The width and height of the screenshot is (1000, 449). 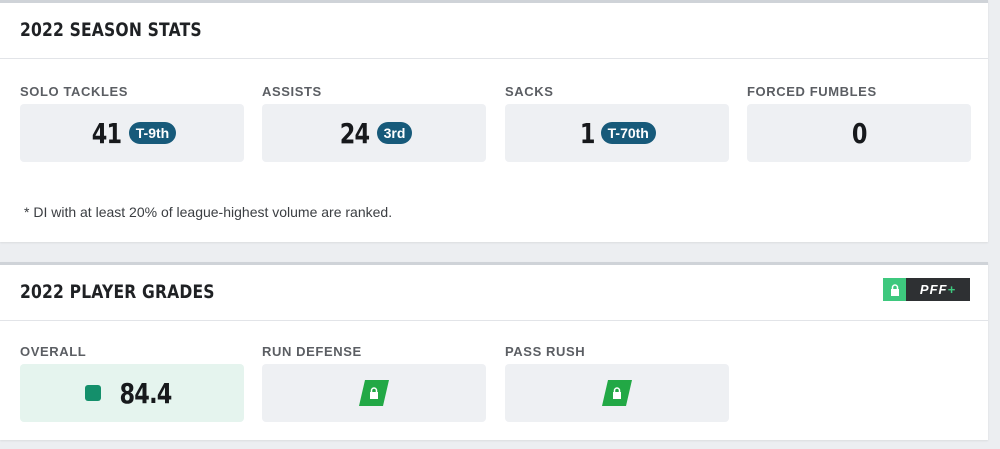 I want to click on stat-value: 24, so click(x=354, y=133).